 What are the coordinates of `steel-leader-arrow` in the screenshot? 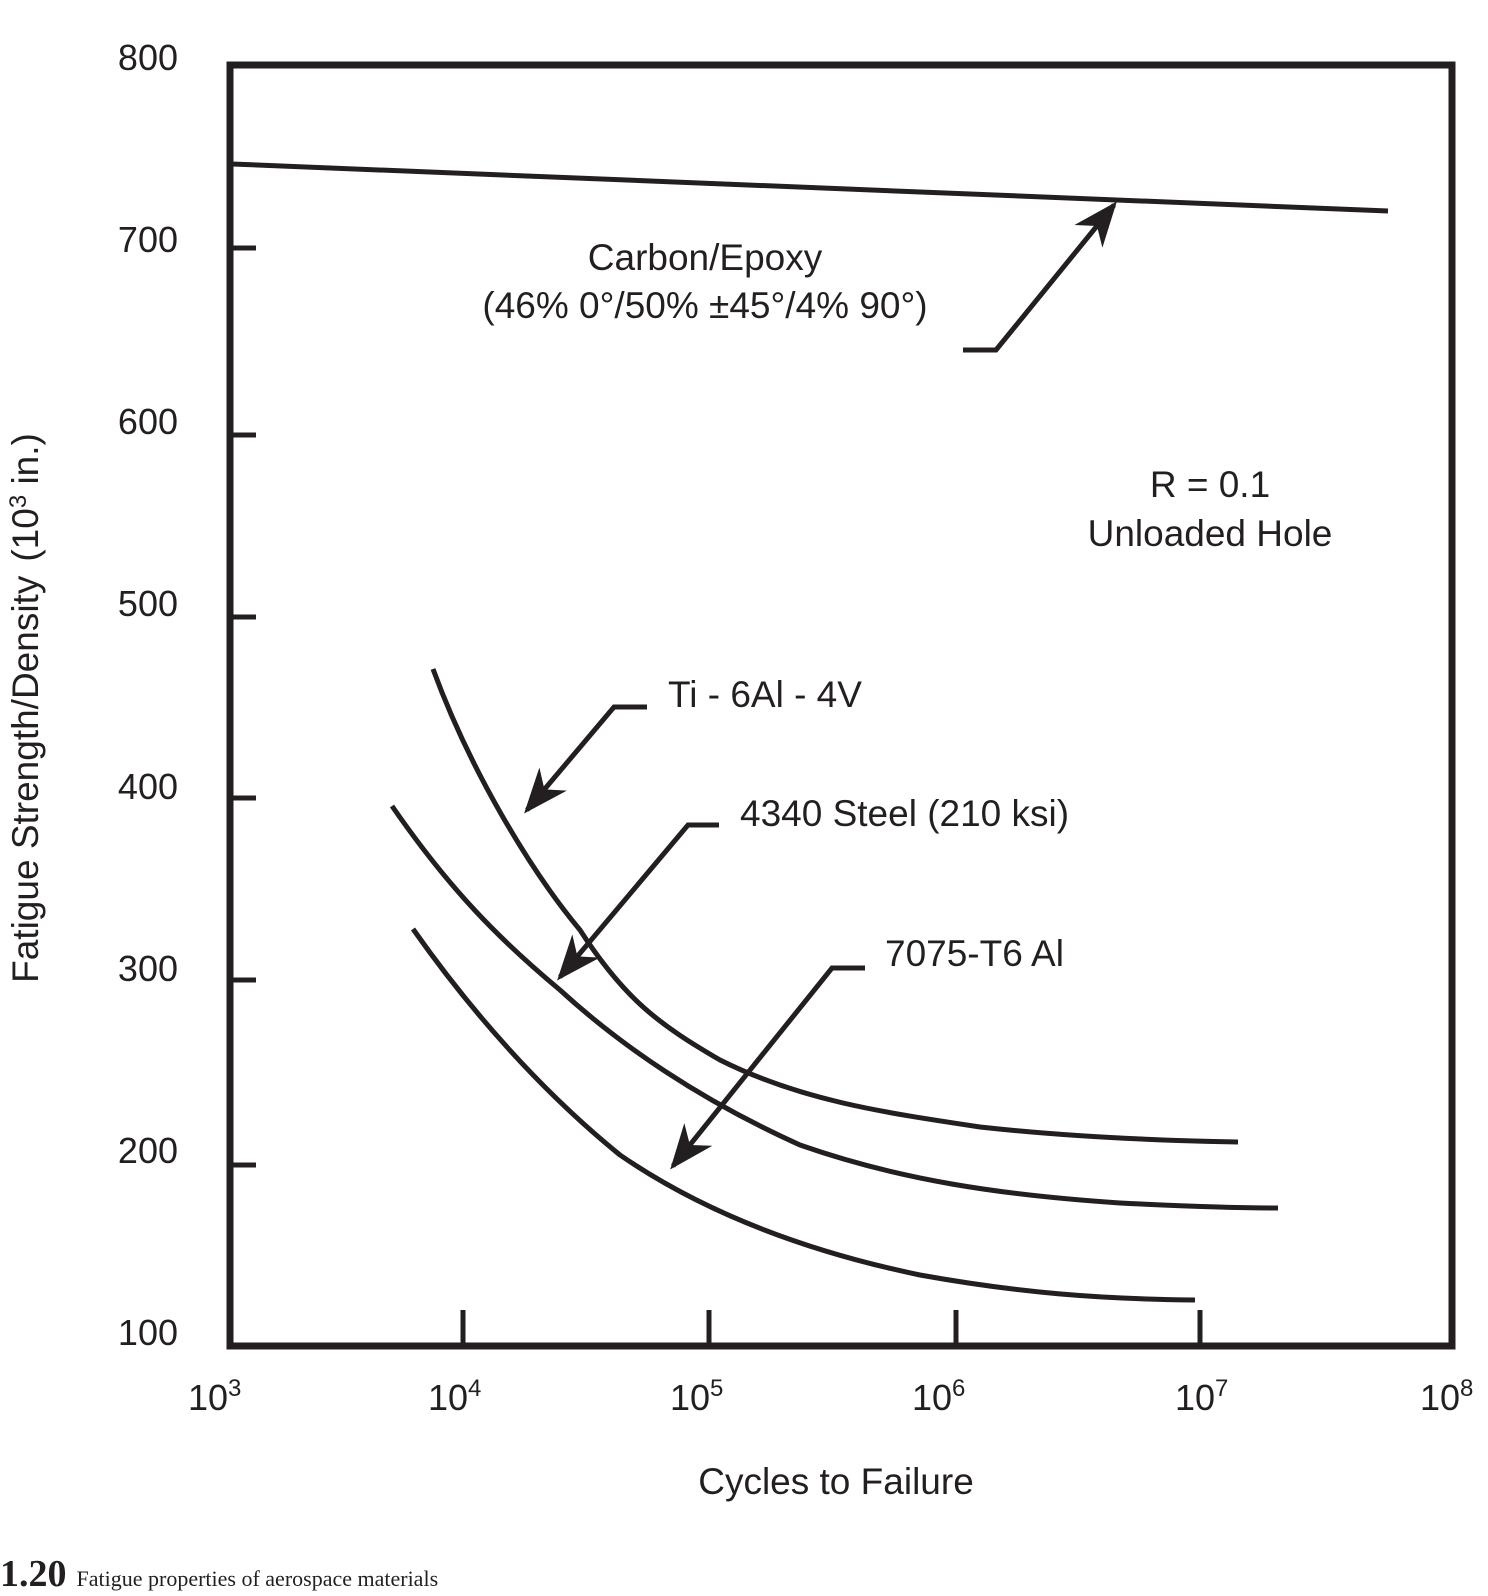 It's located at (638, 901).